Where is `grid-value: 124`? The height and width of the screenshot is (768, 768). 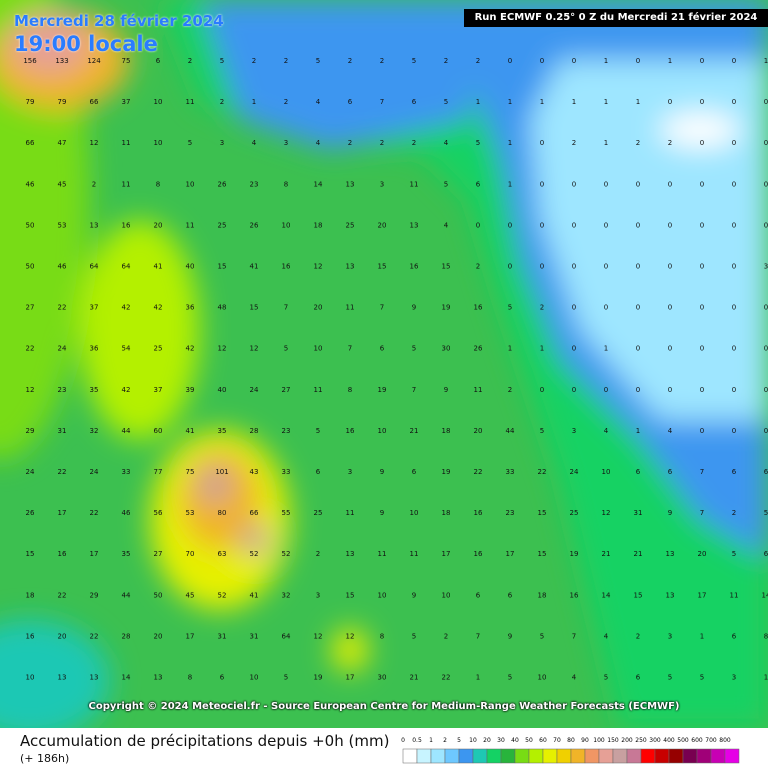
grid-value: 124 is located at coordinates (94, 61).